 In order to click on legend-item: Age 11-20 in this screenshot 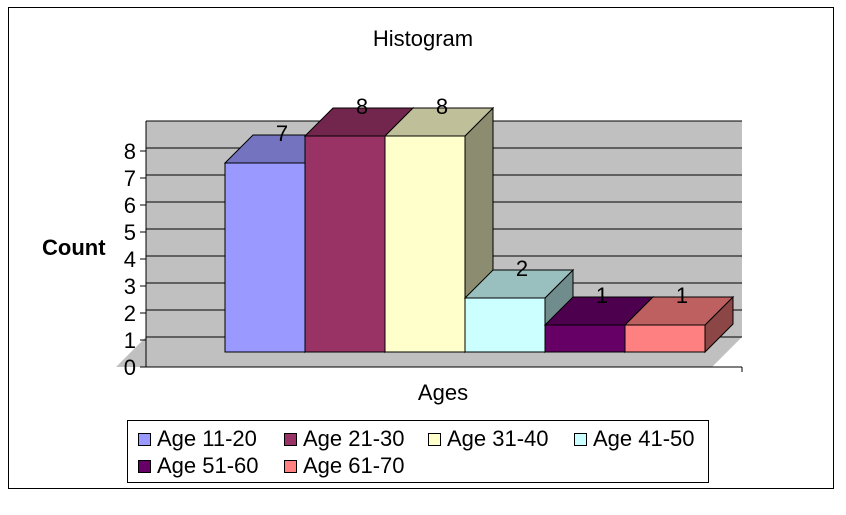, I will do `click(197, 439)`.